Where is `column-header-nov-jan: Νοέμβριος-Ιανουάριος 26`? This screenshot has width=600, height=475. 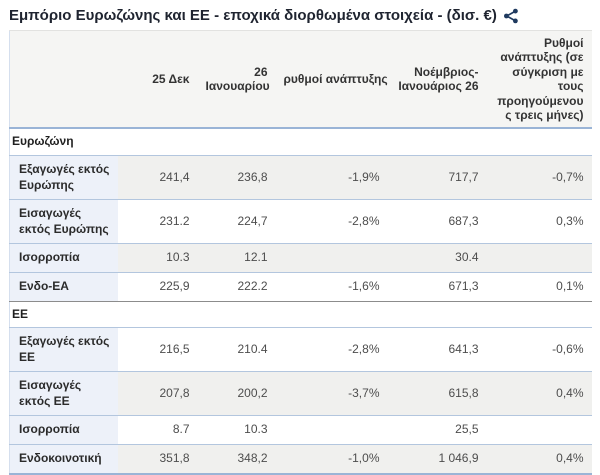
column-header-nov-jan: Νοέμβριος-Ιανουάριος 26 is located at coordinates (437, 80).